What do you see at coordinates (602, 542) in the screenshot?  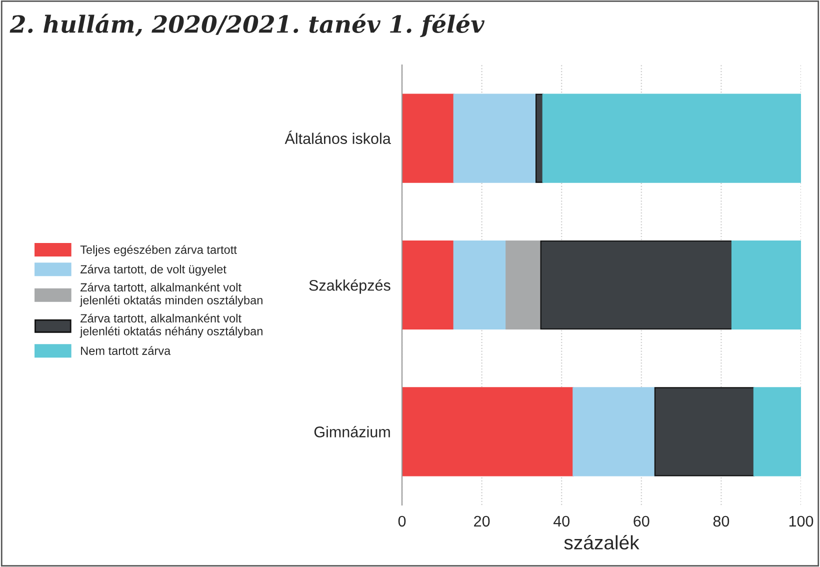 I see `x-axis-title: százalék` at bounding box center [602, 542].